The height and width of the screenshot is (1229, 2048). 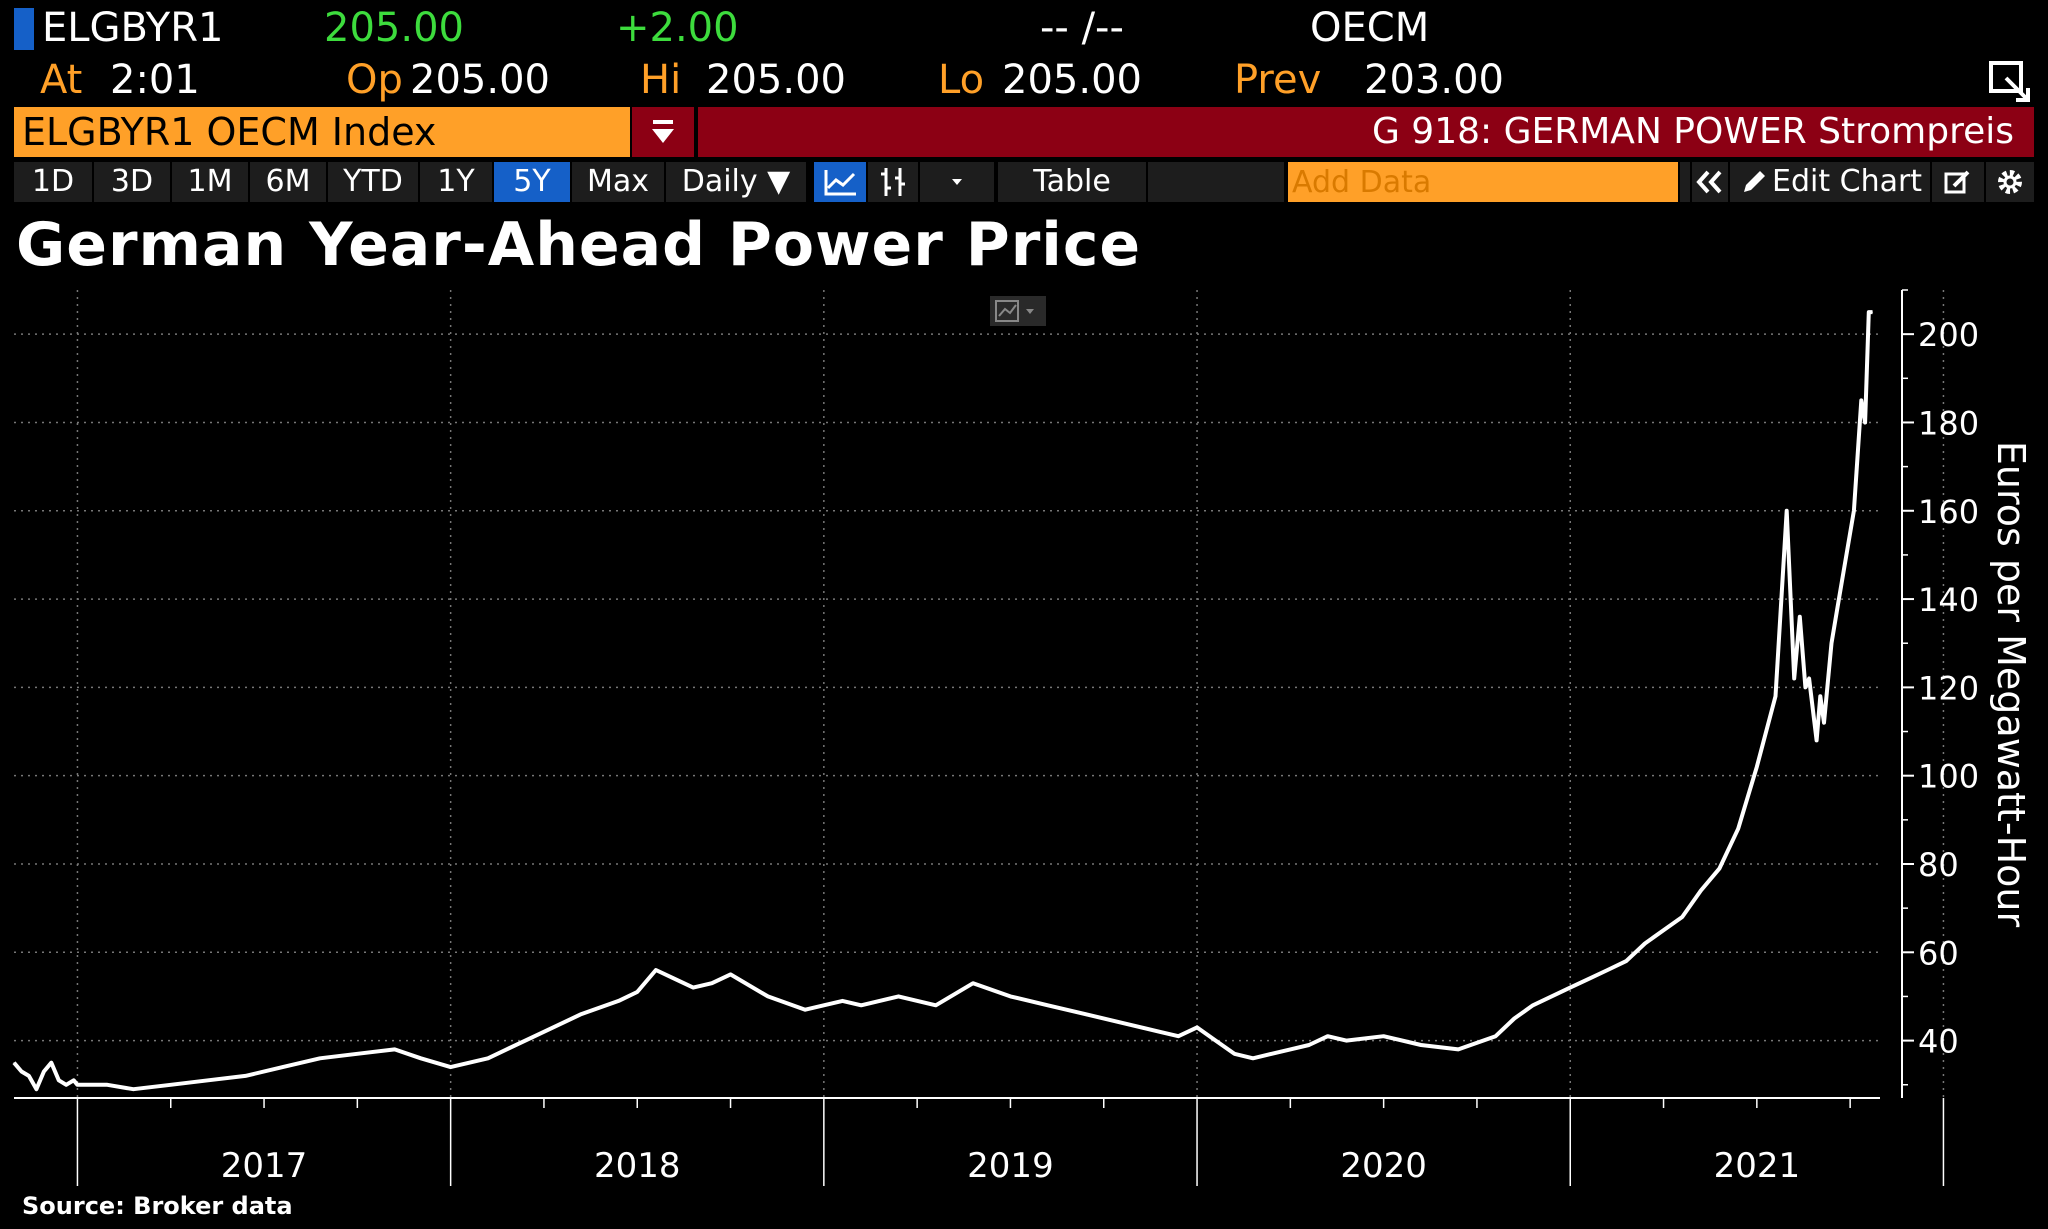 What do you see at coordinates (229, 132) in the screenshot?
I see `security-name: ELGBYR1 OECM Index` at bounding box center [229, 132].